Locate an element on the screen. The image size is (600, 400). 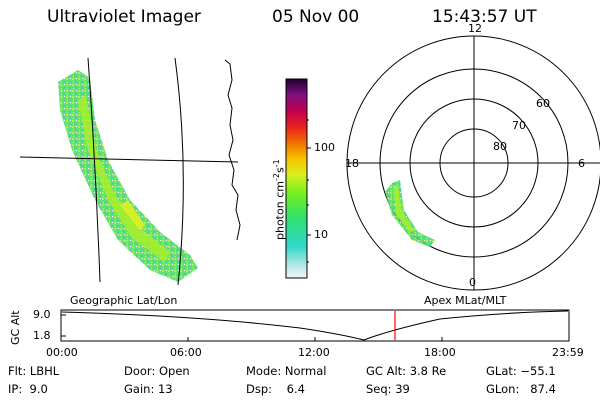
x-tick-1800: 18:00 is located at coordinates (440, 352).